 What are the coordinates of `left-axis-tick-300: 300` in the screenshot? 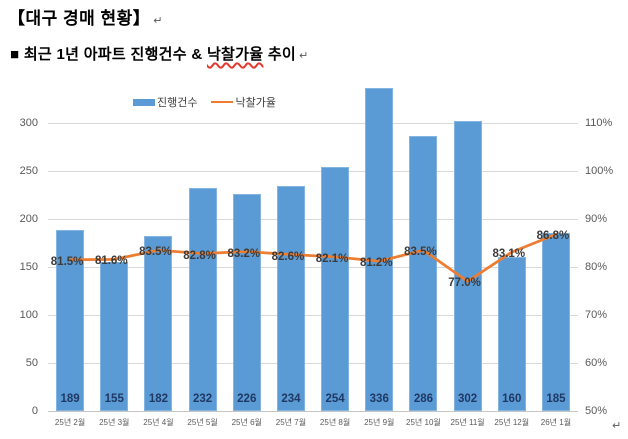 It's located at (28, 123).